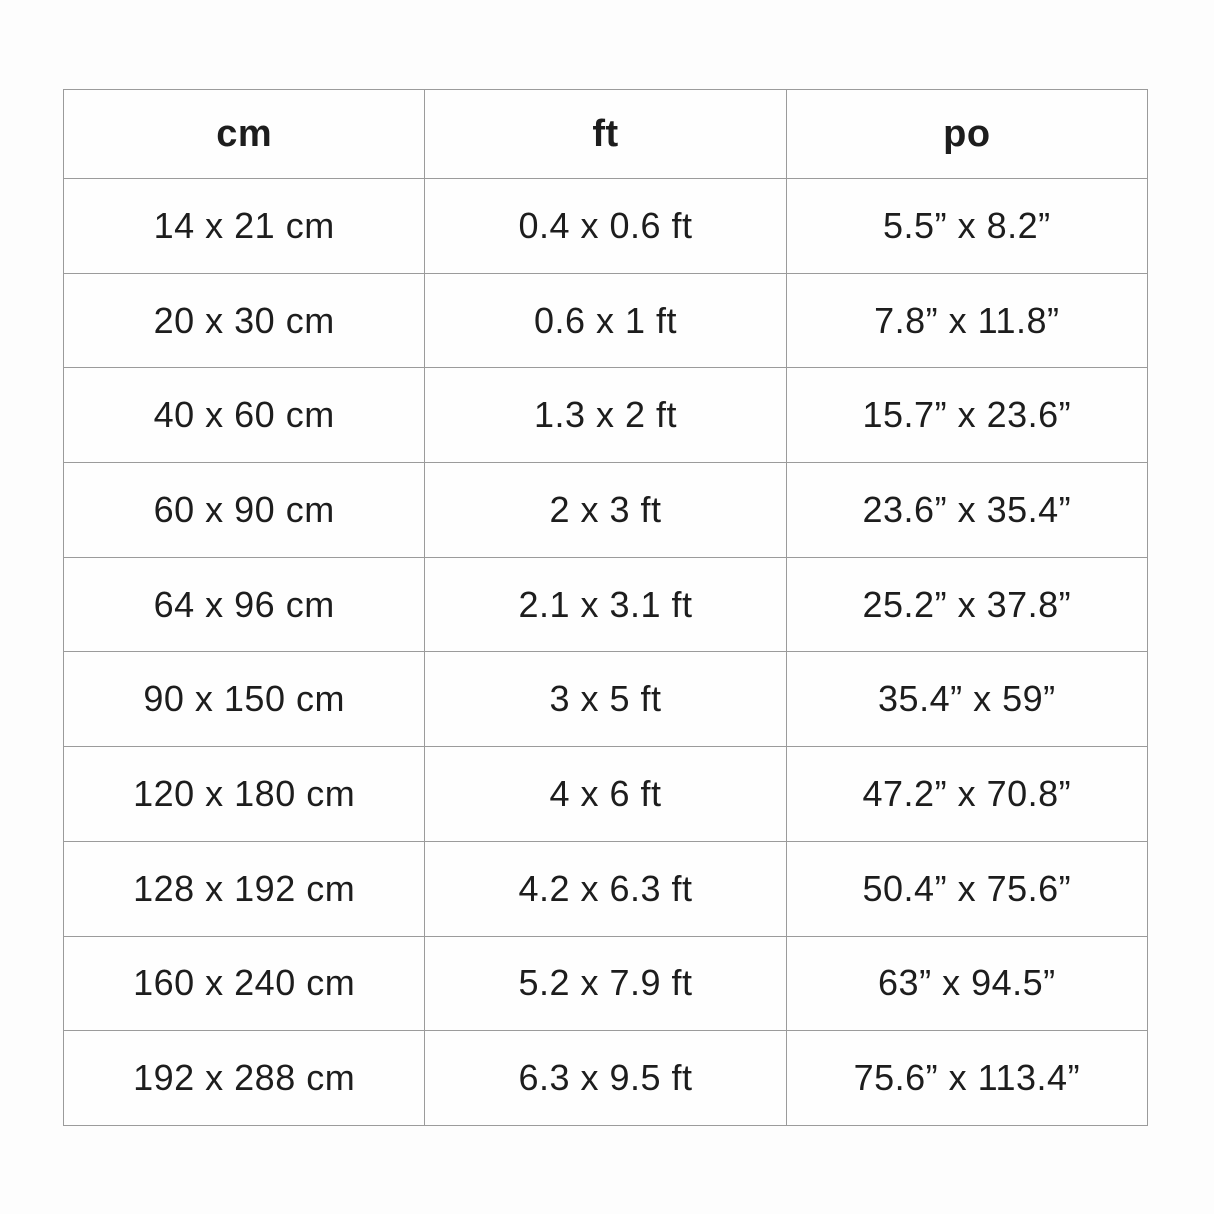  I want to click on cell-ft: 1.3 x 2 ft, so click(605, 415).